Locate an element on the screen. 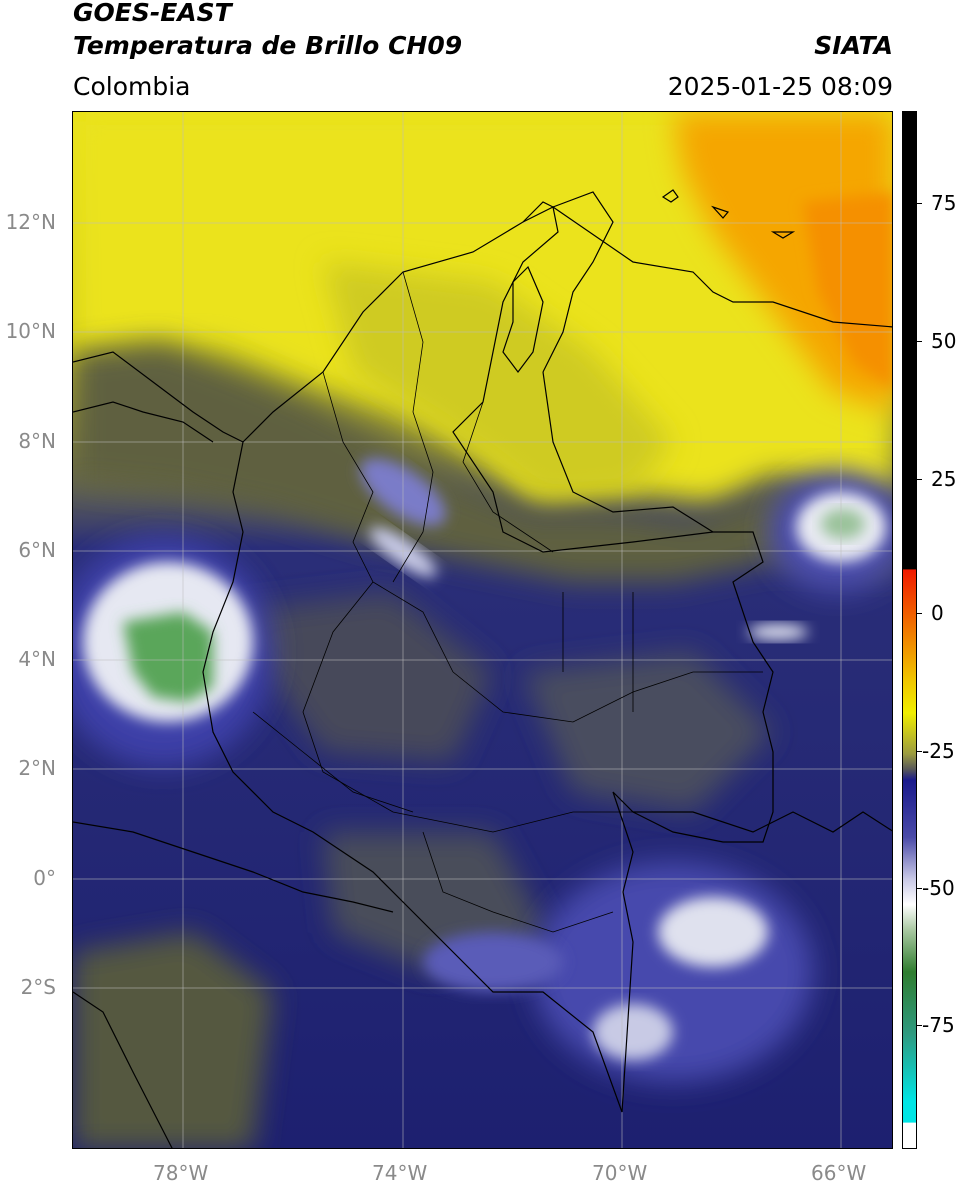  cold-cloud-east-green is located at coordinates (843, 524).